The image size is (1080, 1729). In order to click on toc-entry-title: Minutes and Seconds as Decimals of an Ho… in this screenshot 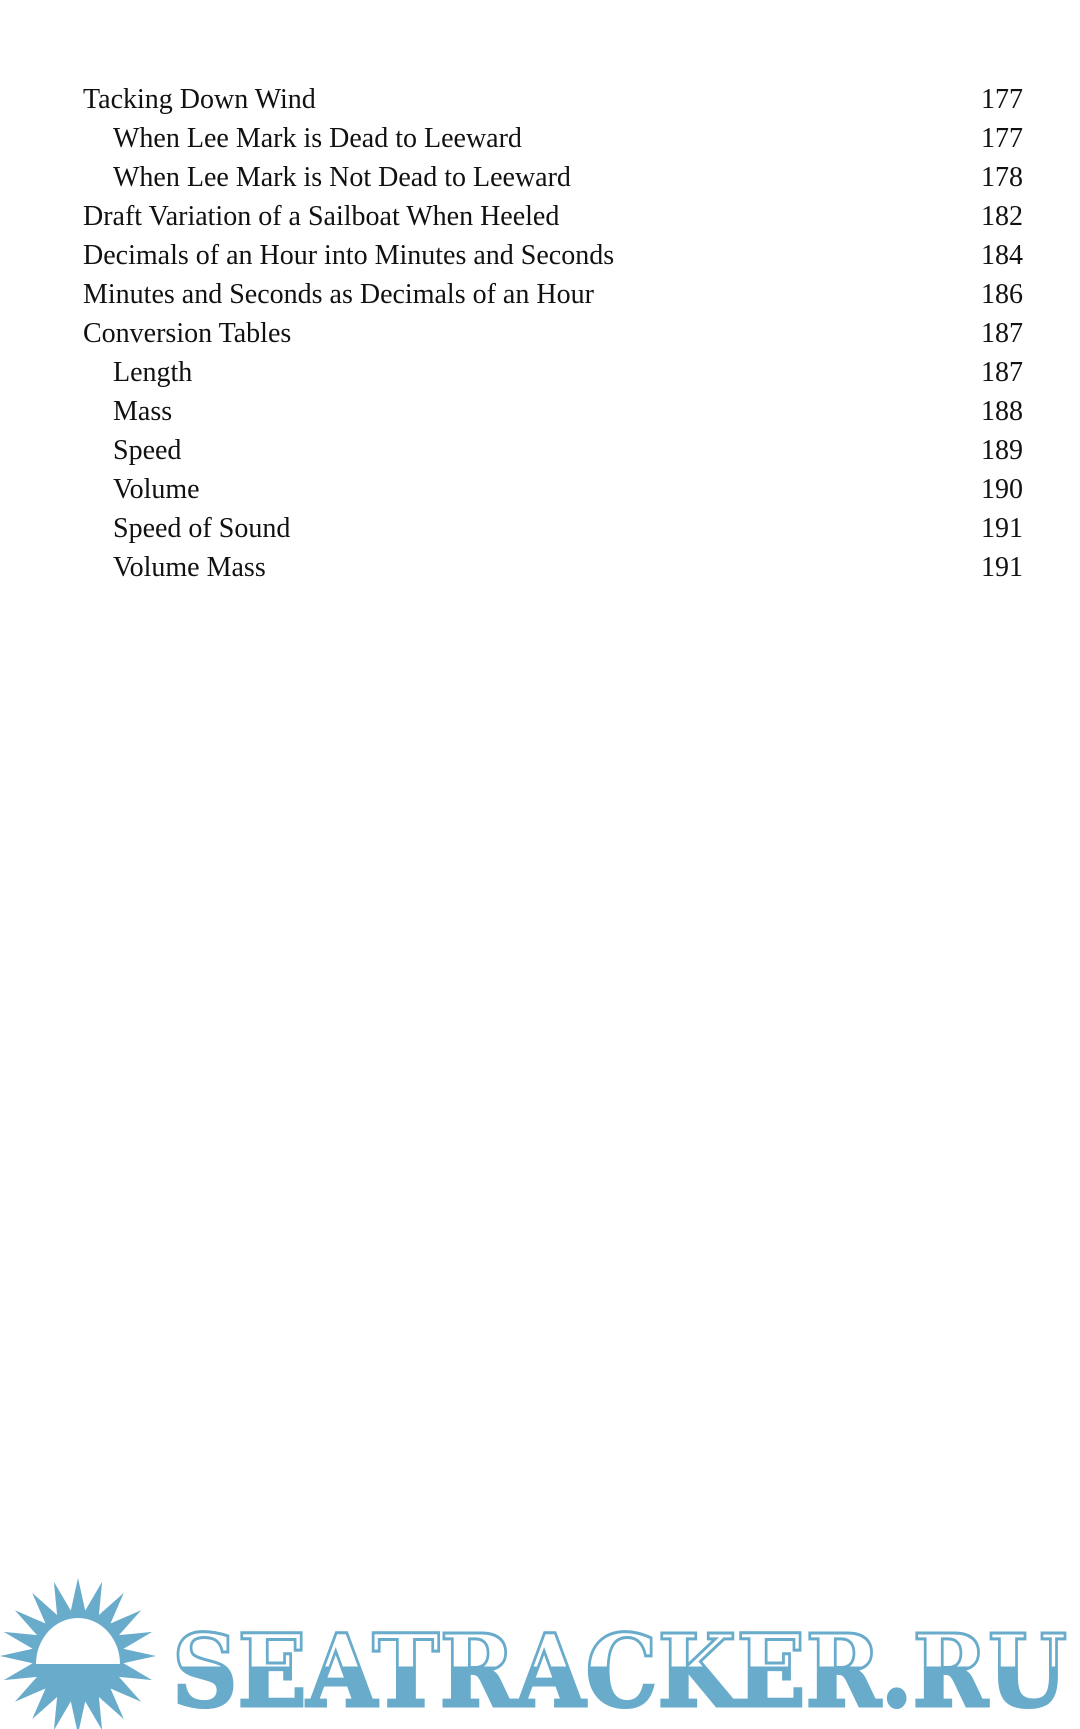, I will do `click(338, 294)`.